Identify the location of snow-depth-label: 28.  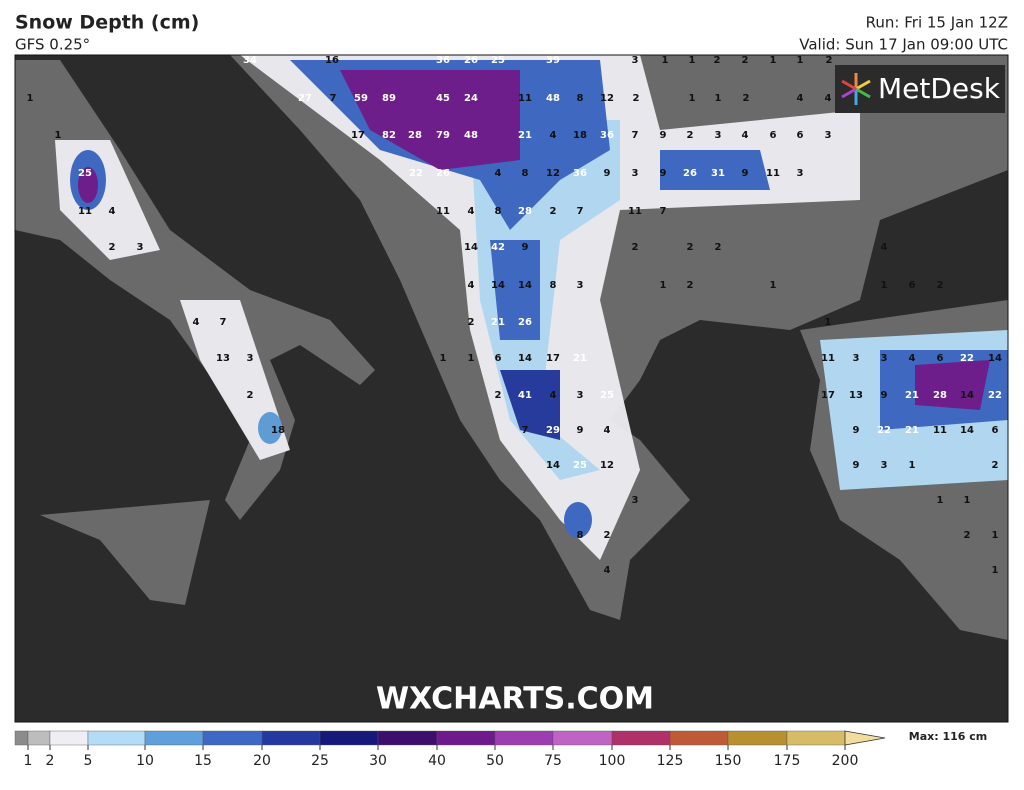
(525, 211).